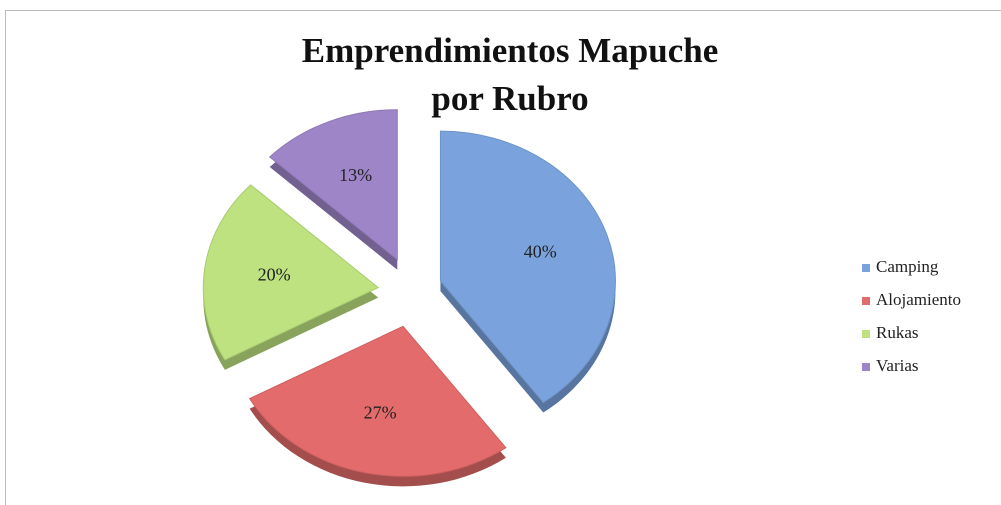  I want to click on legend-label: Varias, so click(897, 365).